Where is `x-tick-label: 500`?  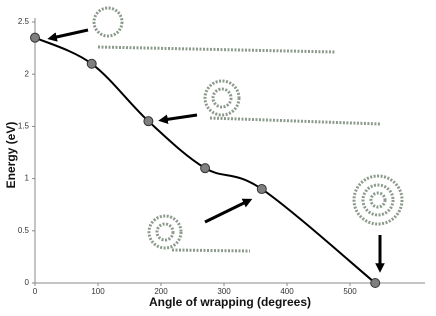 x-tick-label: 500 is located at coordinates (350, 291).